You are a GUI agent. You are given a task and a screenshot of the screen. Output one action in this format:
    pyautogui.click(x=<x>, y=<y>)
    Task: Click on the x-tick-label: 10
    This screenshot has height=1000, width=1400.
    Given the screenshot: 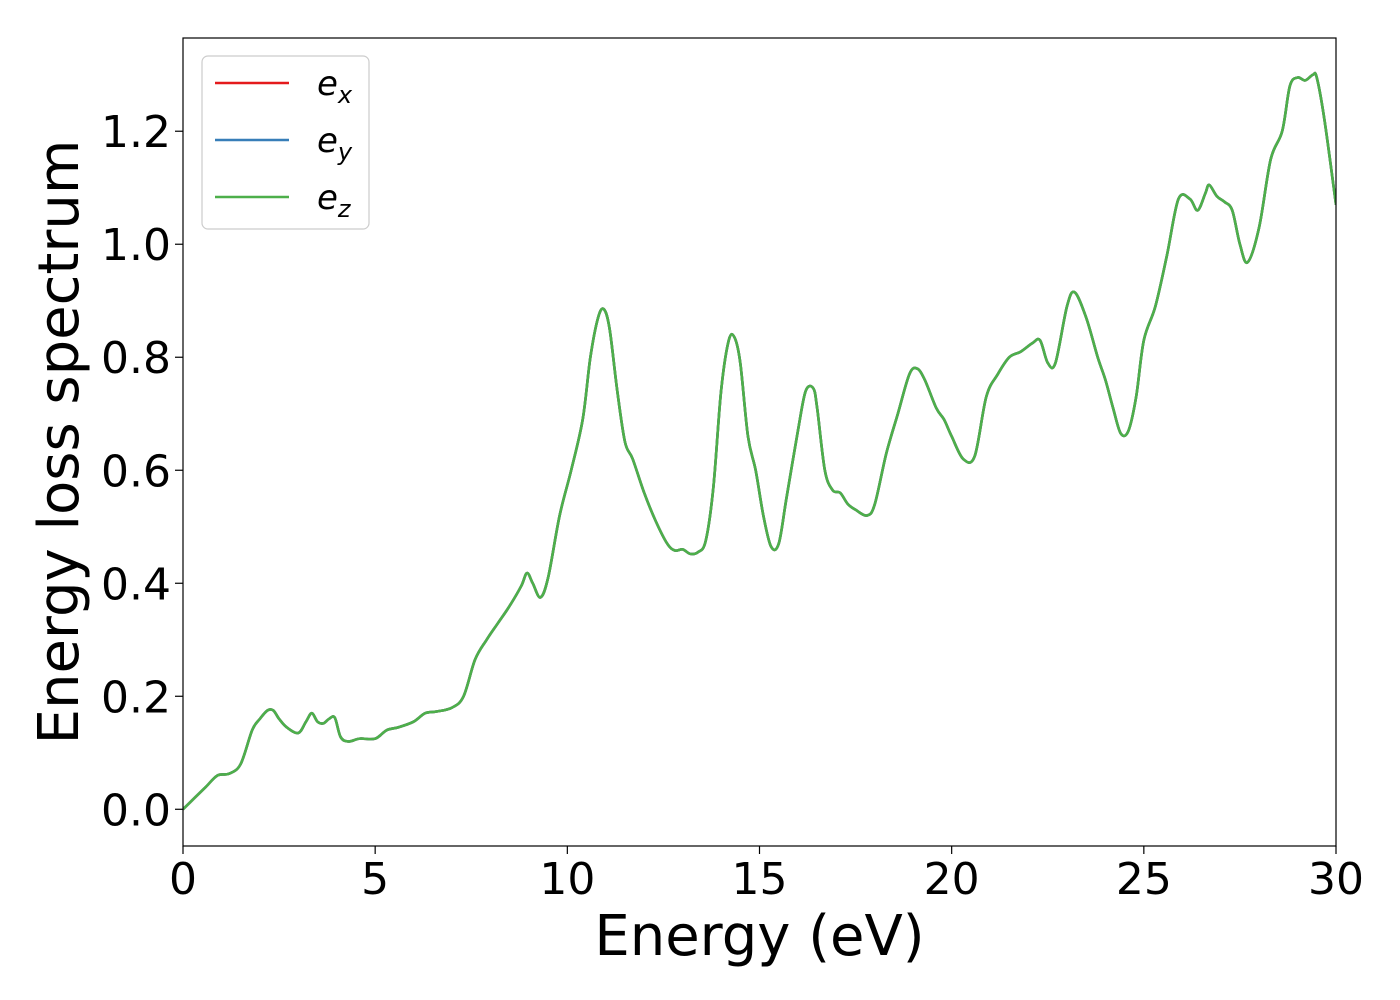 What is the action you would take?
    pyautogui.click(x=567, y=879)
    